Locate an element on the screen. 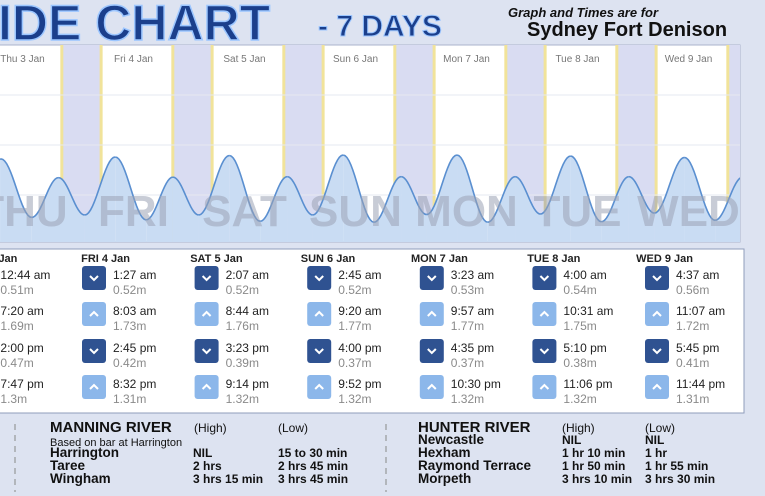 The height and width of the screenshot is (496, 765). river-place: Hexham is located at coordinates (444, 452).